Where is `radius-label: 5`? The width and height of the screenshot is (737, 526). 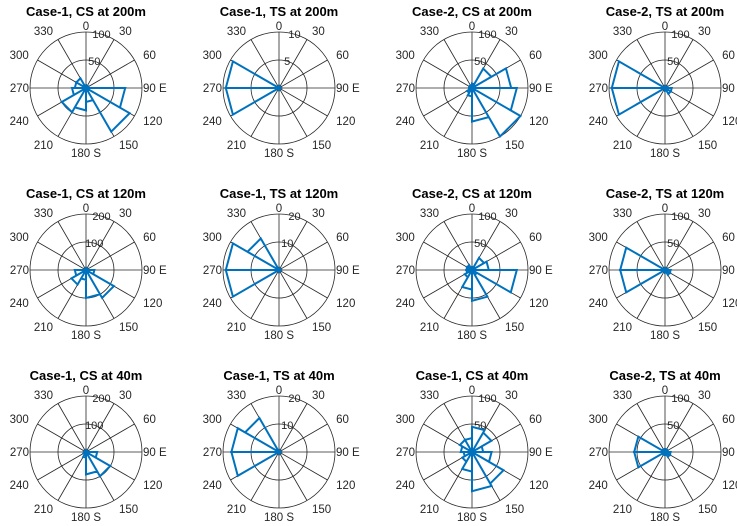
radius-label: 5 is located at coordinates (287, 62).